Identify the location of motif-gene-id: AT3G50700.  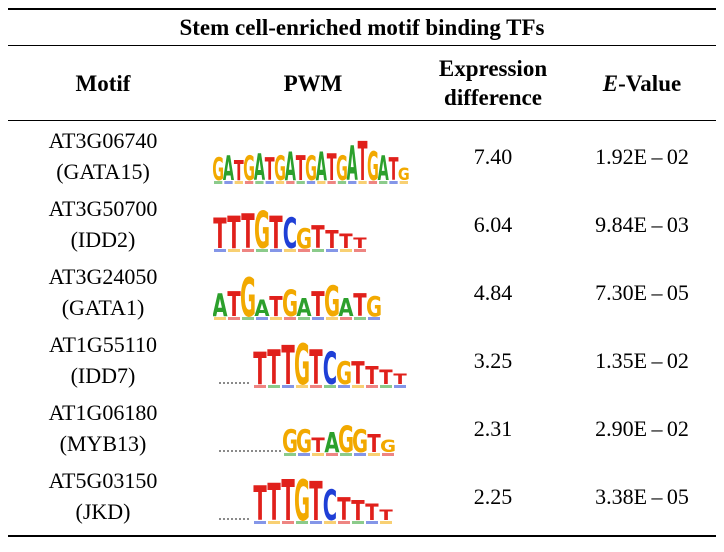
(103, 208).